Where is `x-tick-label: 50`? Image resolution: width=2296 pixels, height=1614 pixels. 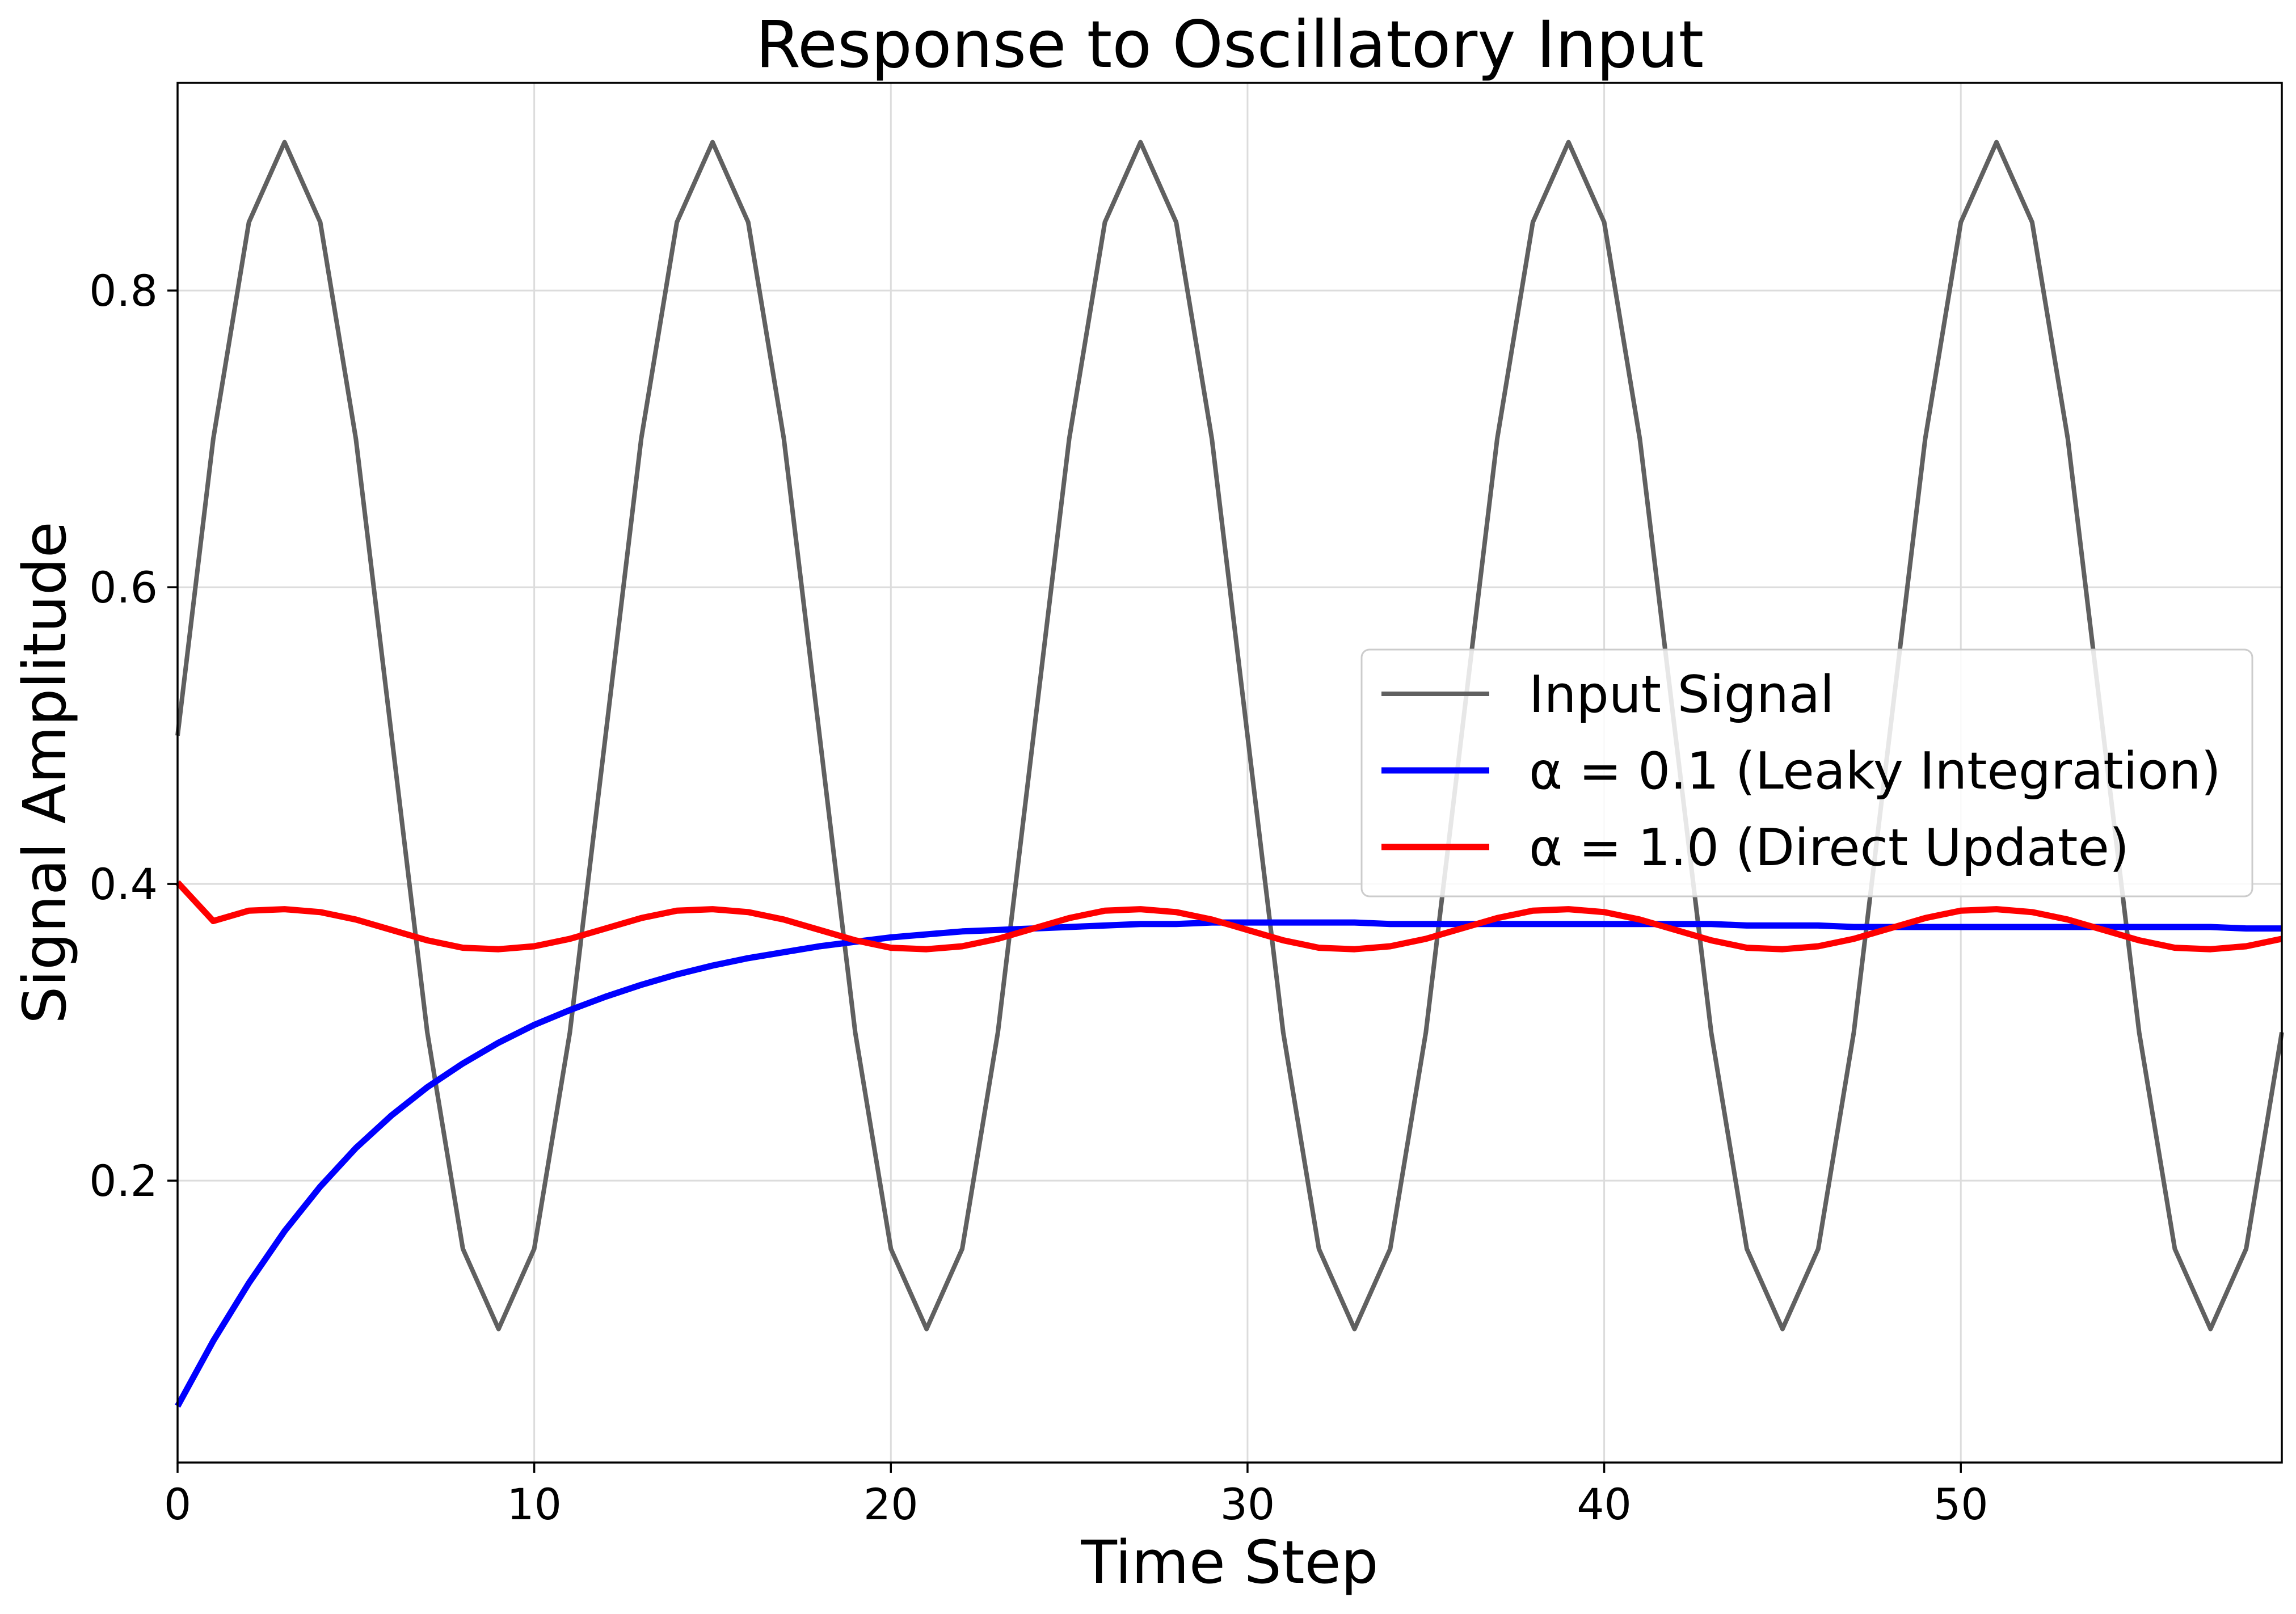 x-tick-label: 50 is located at coordinates (1961, 1504).